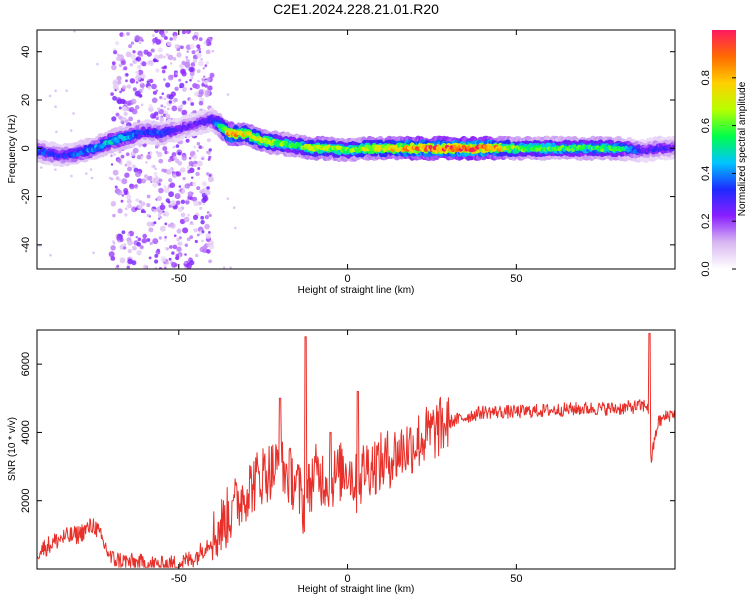 The width and height of the screenshot is (750, 600). What do you see at coordinates (706, 125) in the screenshot?
I see `colorbar-tick-label: 0.6` at bounding box center [706, 125].